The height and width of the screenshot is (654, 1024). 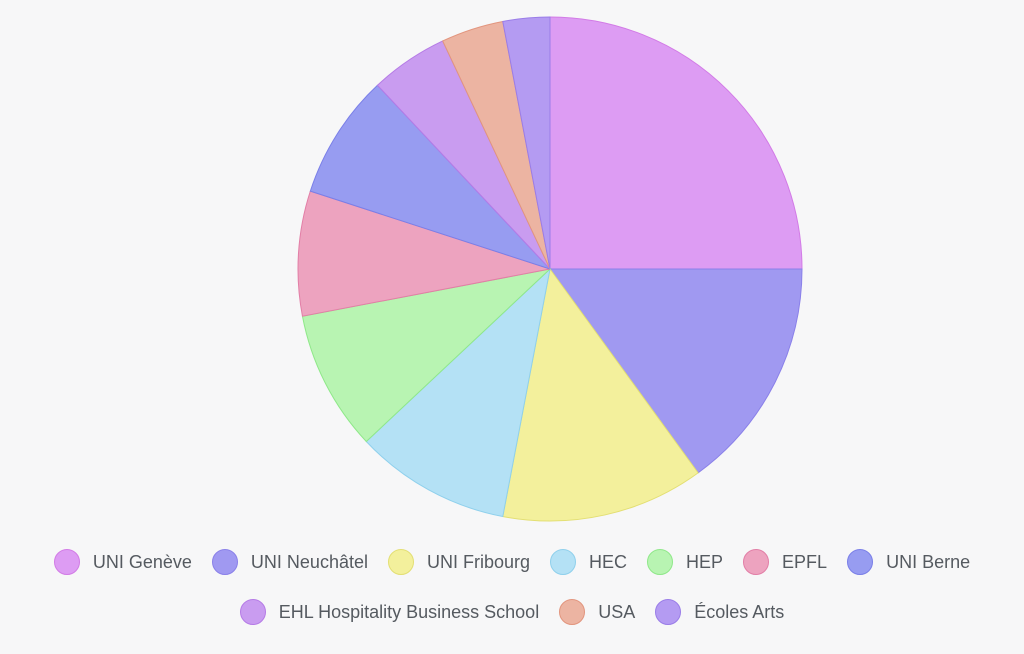 What do you see at coordinates (705, 561) in the screenshot?
I see `legend-label: HEP` at bounding box center [705, 561].